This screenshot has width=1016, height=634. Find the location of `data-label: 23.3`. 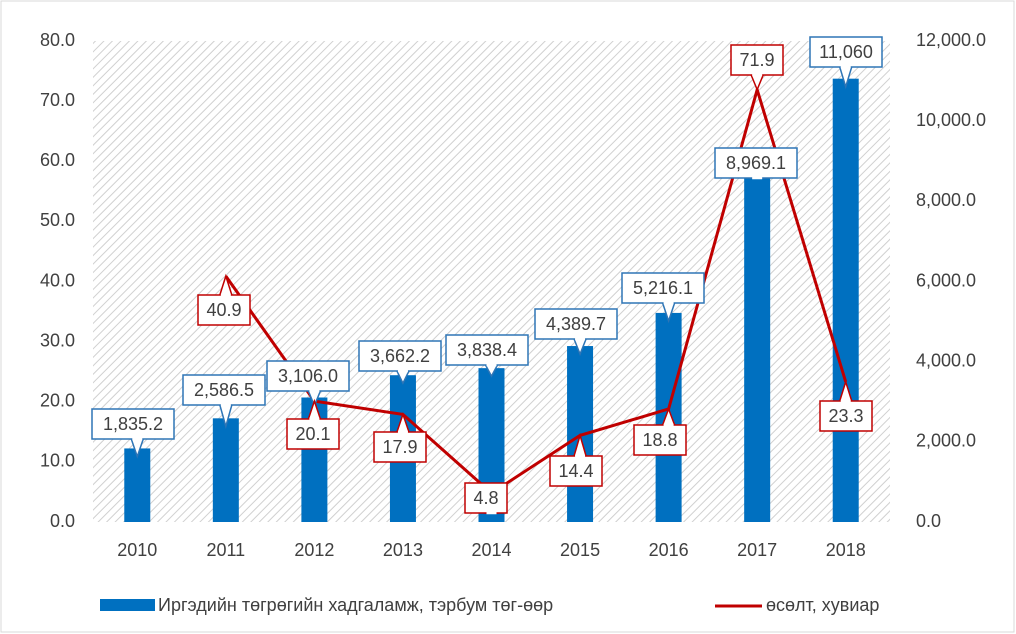

data-label: 23.3 is located at coordinates (845, 416).